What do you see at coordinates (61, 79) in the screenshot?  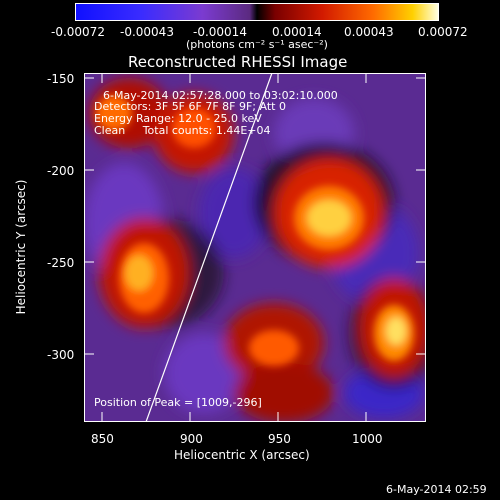 I see `y-tick-neg150: -150` at bounding box center [61, 79].